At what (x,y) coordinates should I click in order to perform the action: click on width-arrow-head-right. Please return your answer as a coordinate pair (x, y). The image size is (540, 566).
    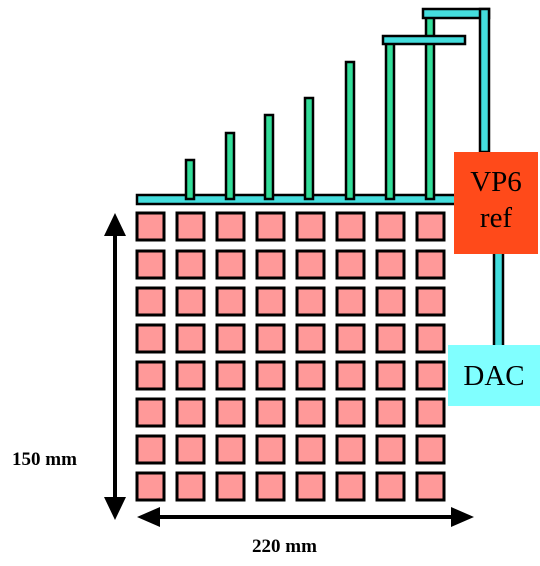
    Looking at the image, I should click on (462, 517).